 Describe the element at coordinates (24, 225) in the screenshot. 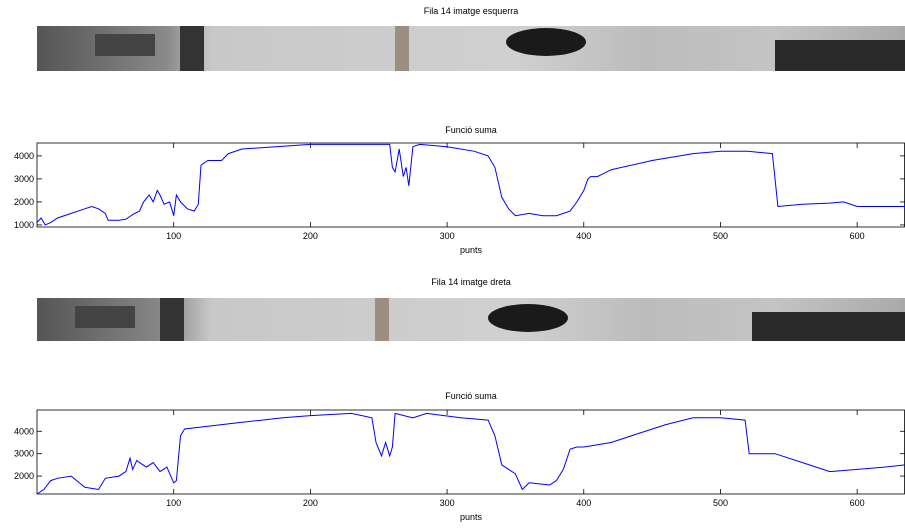

I see `y-tick-label: 1000` at that location.